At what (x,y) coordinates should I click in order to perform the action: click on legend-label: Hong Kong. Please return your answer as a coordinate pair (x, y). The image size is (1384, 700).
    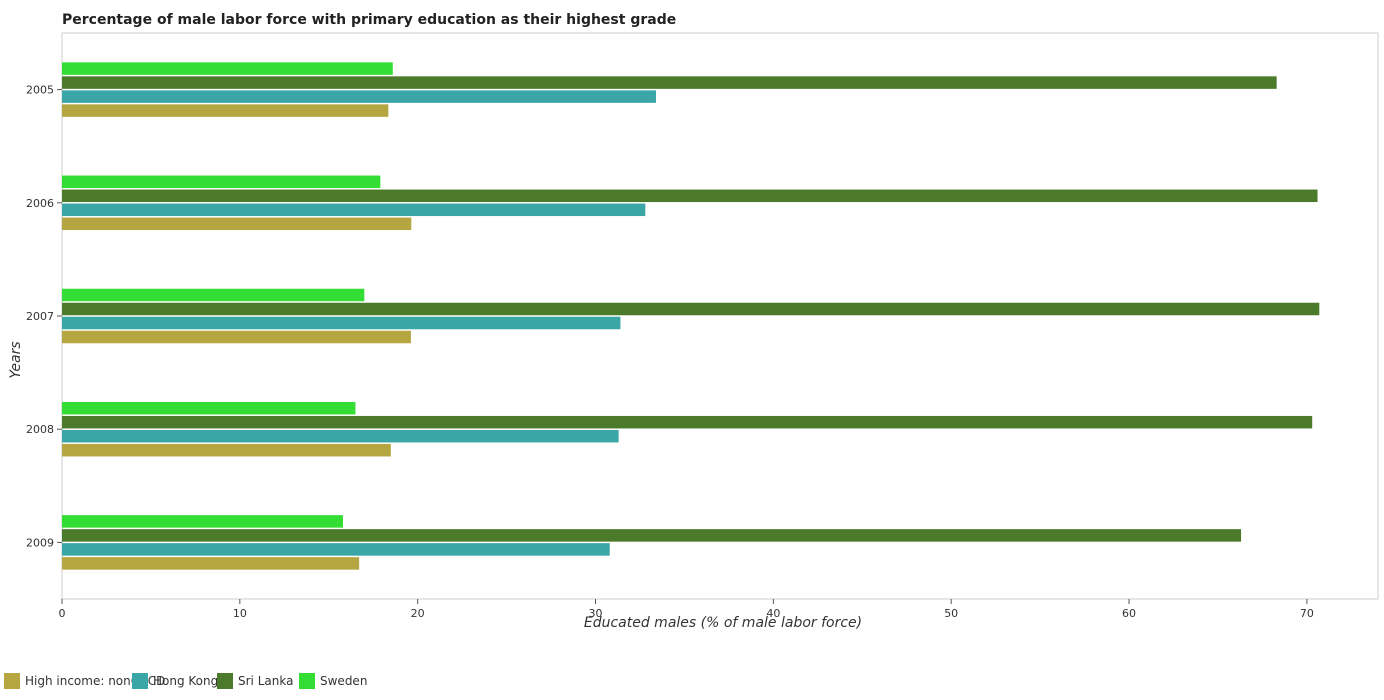
    Looking at the image, I should click on (185, 681).